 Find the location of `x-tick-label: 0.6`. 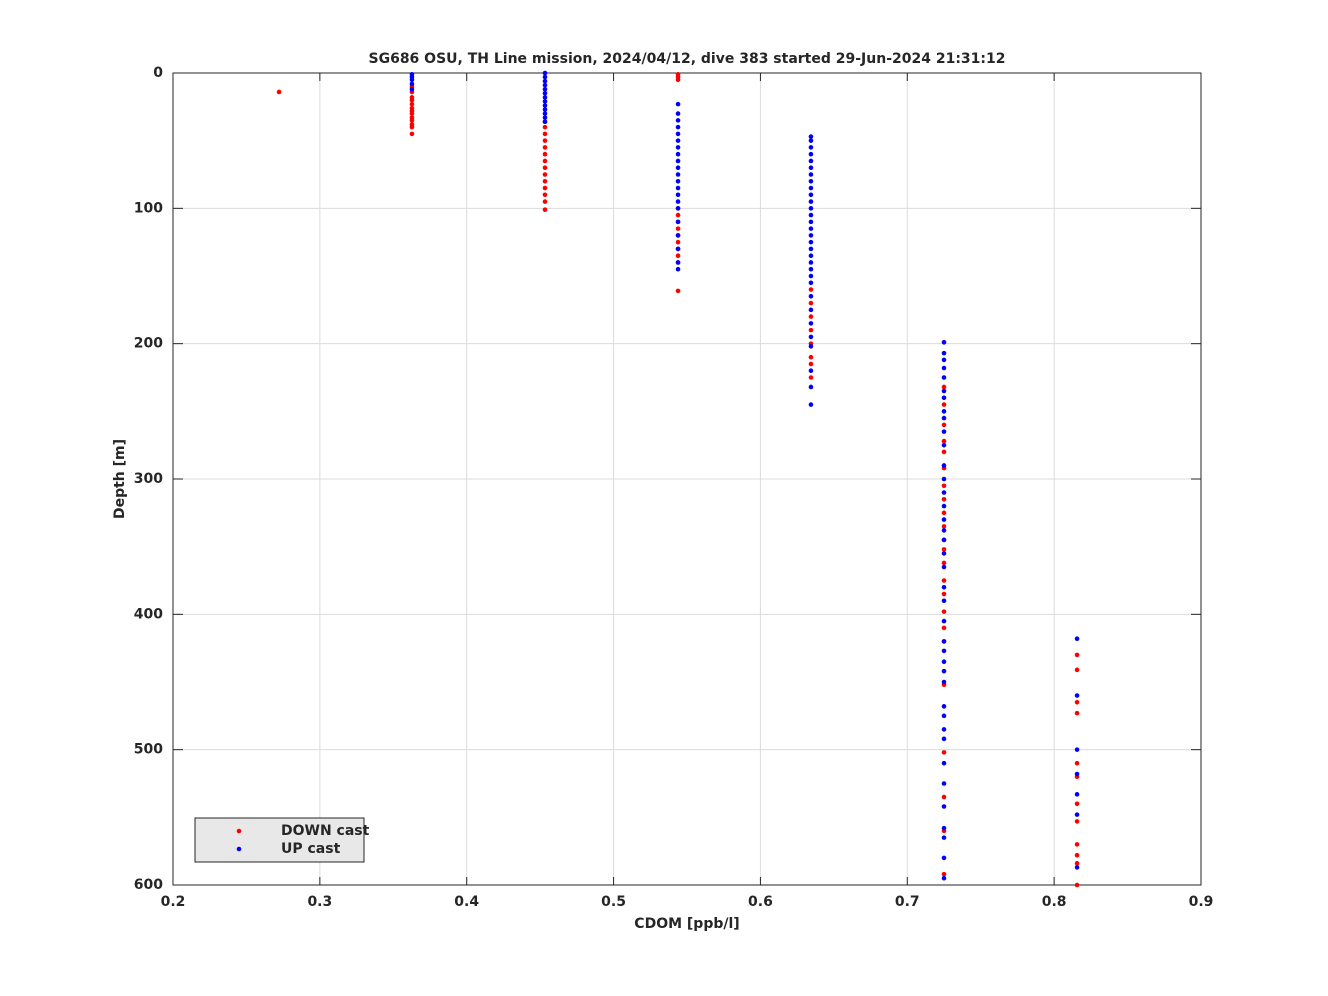

x-tick-label: 0.6 is located at coordinates (760, 902).